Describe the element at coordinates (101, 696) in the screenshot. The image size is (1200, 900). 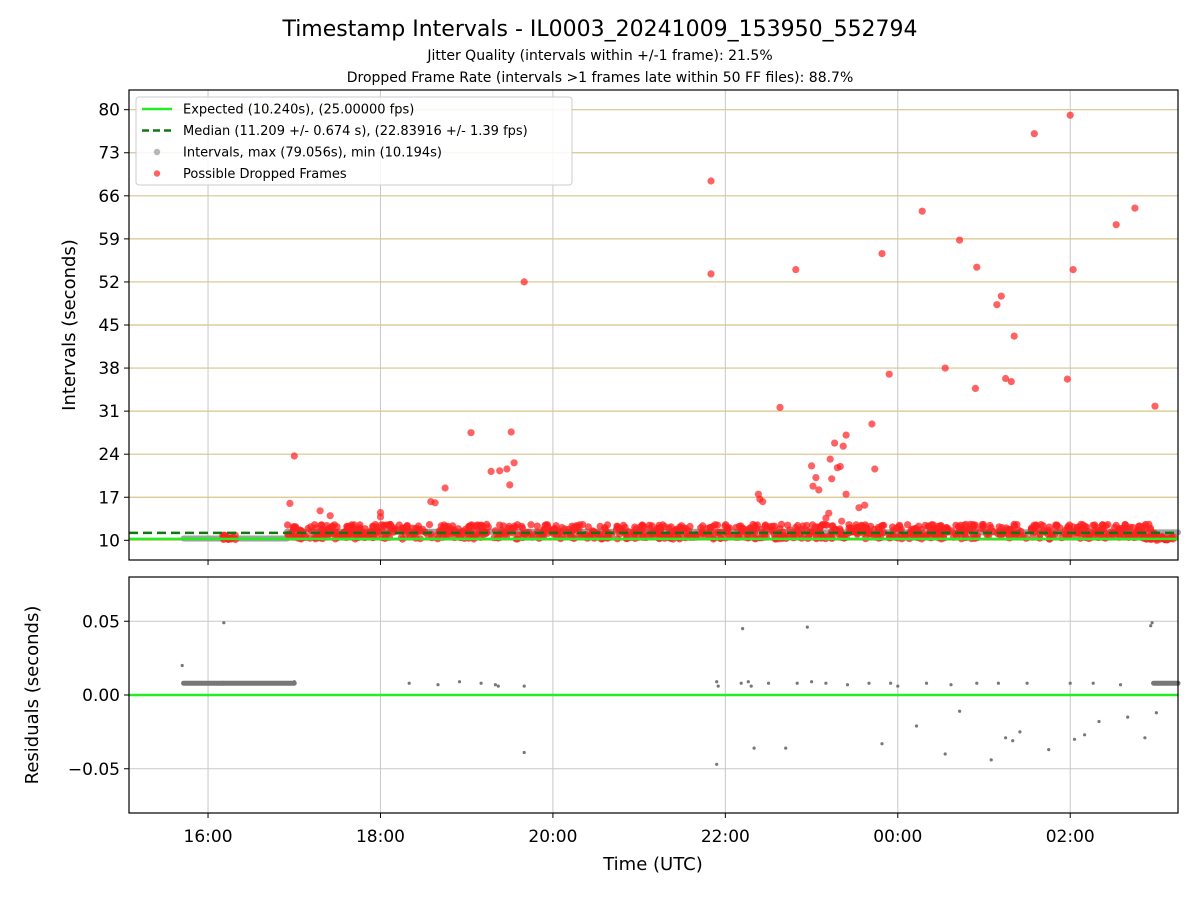
I see `bottom-ytick-label: 0.00` at that location.